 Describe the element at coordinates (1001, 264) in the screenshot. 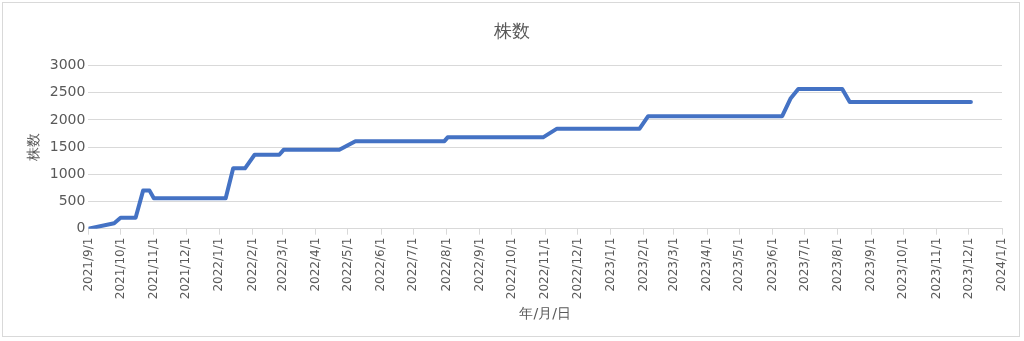

I see `x-tick-label: 2024/1/1` at that location.